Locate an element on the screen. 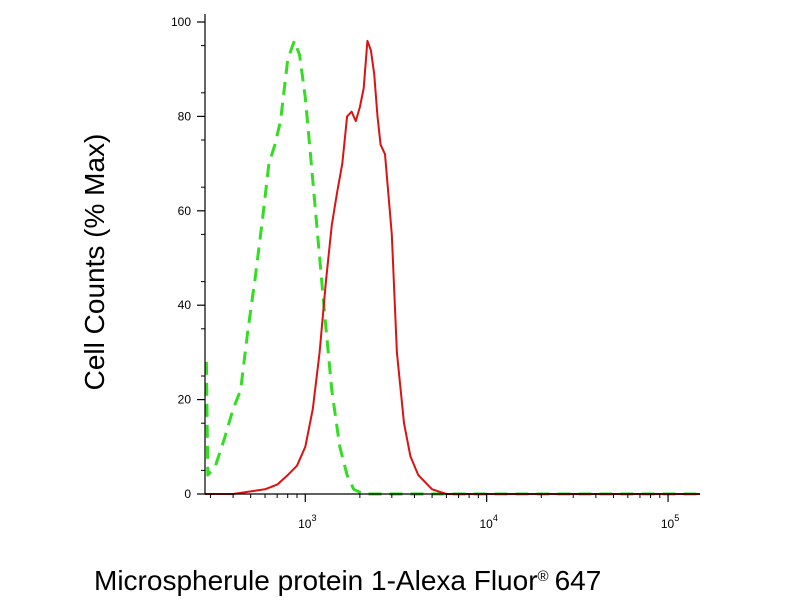  y-tick-label: 40 is located at coordinates (185, 305).